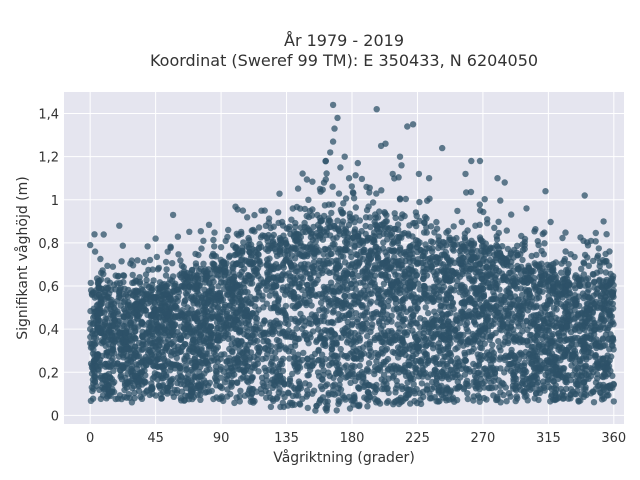 The image size is (640, 480). What do you see at coordinates (344, 40) in the screenshot?
I see `chart-title-line-1: År 1979 - 2019` at bounding box center [344, 40].